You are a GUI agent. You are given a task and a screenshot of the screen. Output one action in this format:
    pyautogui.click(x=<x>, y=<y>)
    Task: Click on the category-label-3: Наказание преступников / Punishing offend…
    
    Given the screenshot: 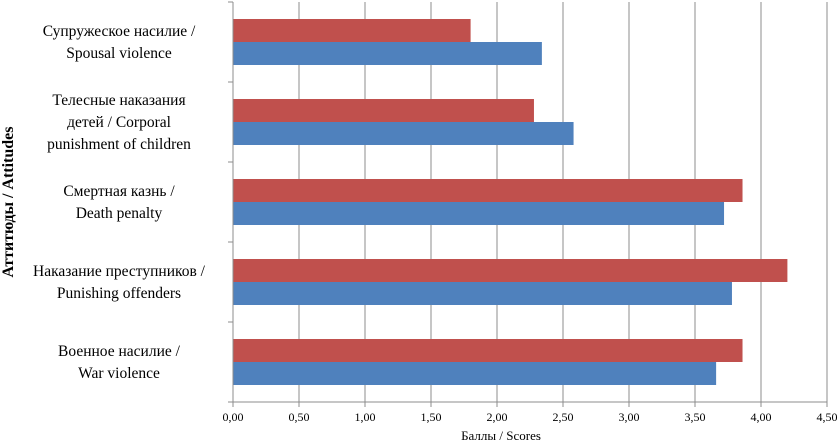 What is the action you would take?
    pyautogui.click(x=119, y=282)
    